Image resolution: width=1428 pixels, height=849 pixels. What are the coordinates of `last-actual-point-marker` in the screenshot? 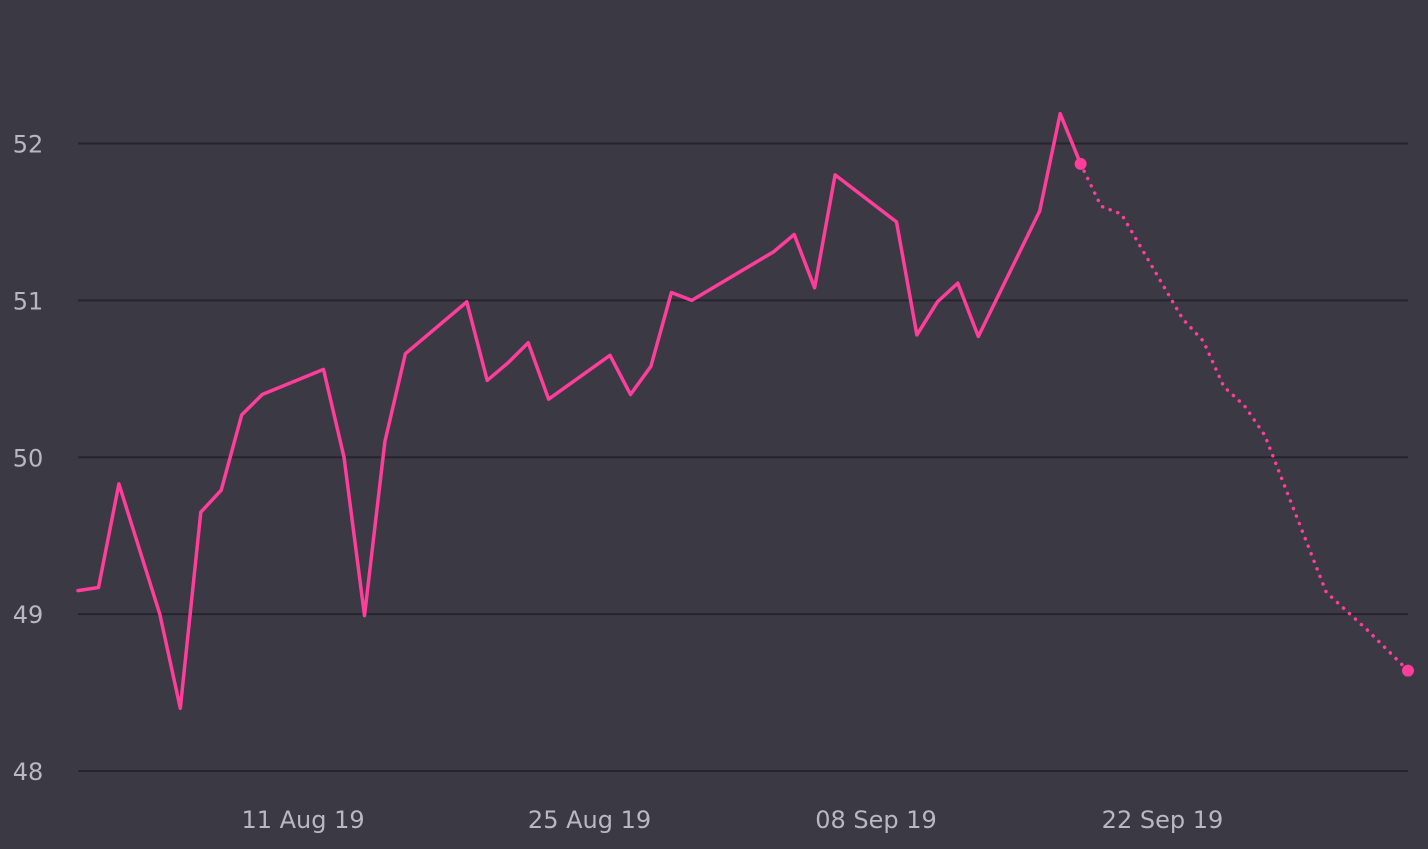 It's located at (1080, 163).